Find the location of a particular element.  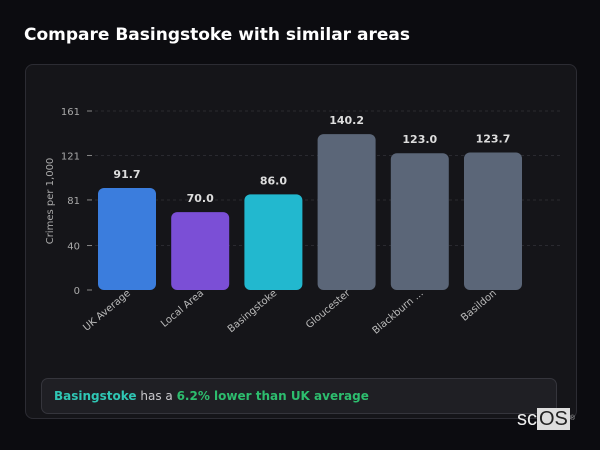

data-label: 91.7 is located at coordinates (126, 174).